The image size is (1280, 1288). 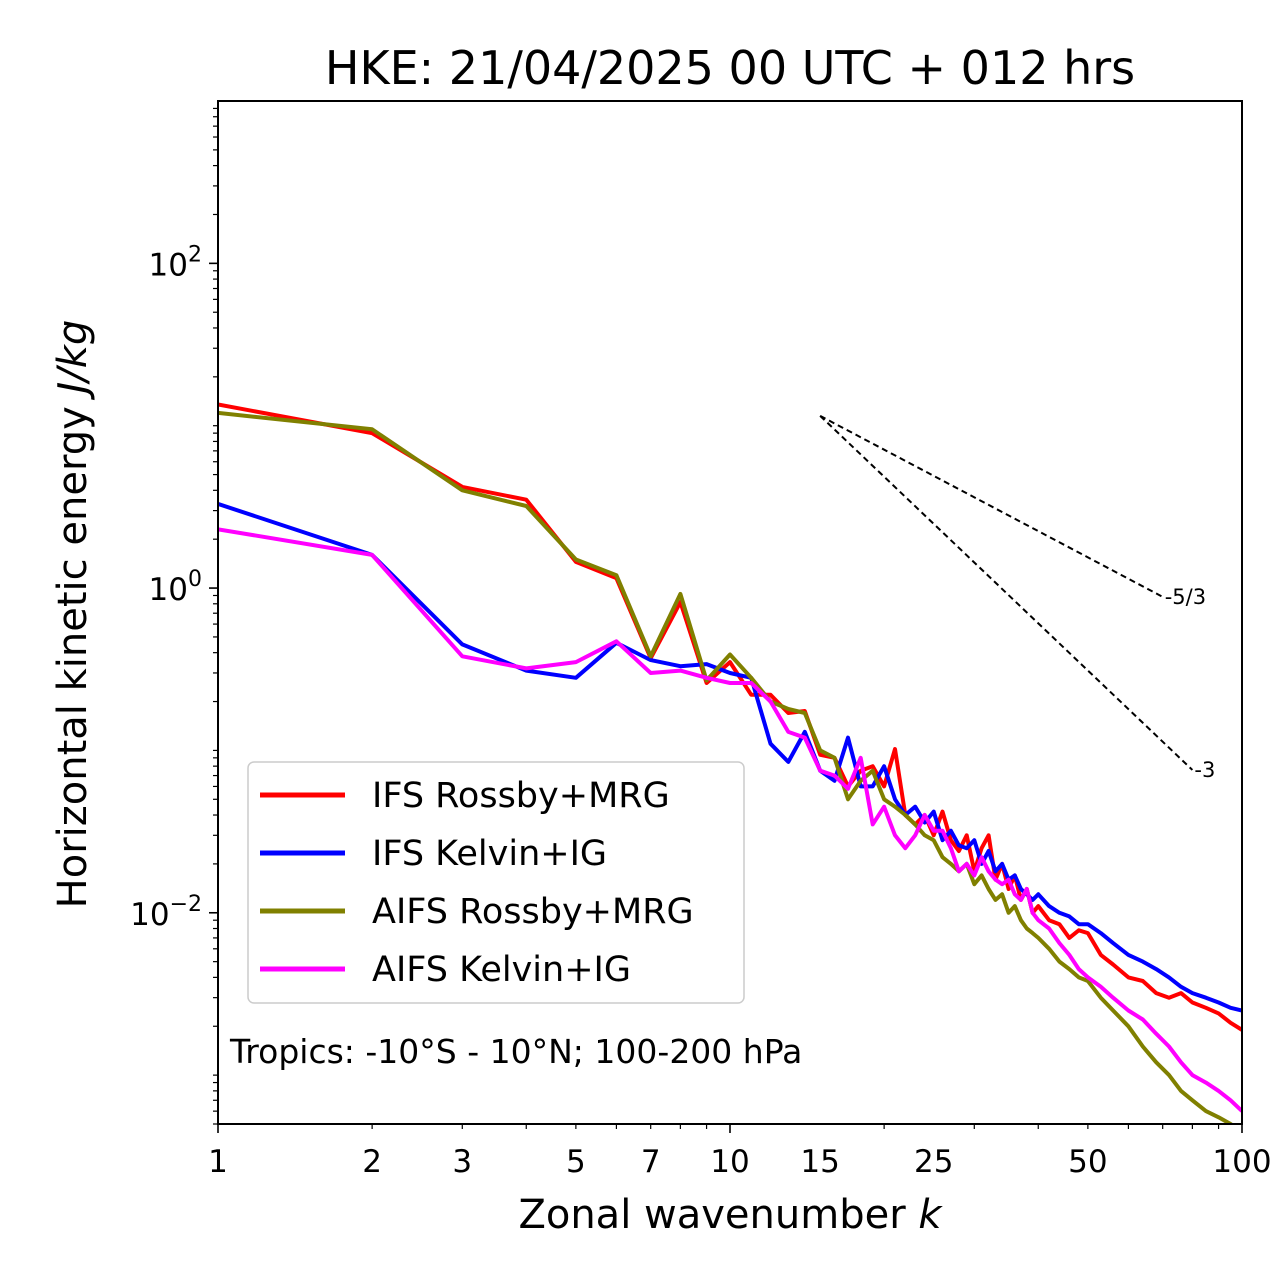 I want to click on y-axis: 10⁻² 10⁰ 10², so click(x=174, y=616).